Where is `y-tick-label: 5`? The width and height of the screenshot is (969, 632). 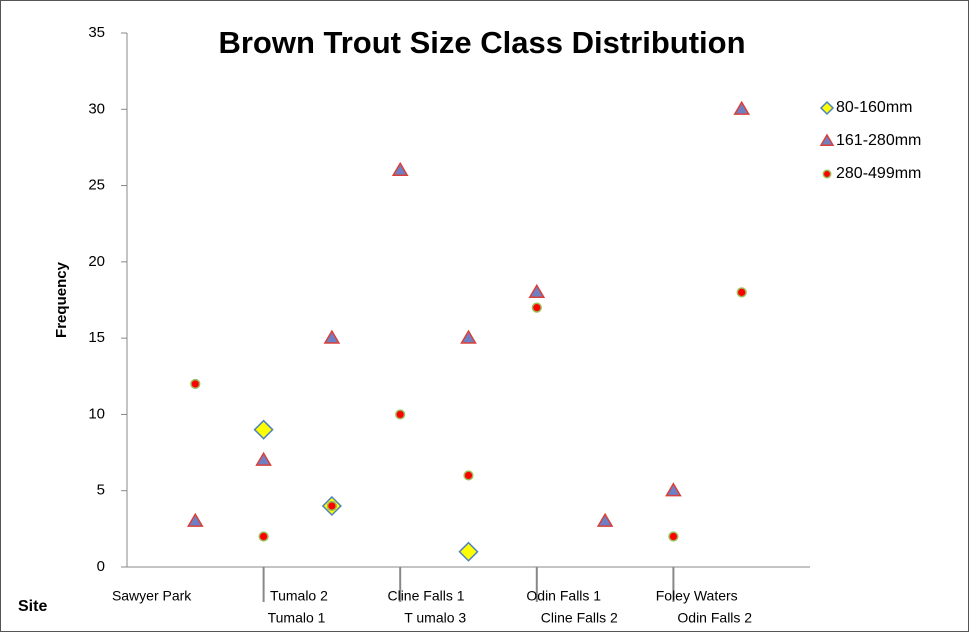
y-tick-label: 5 is located at coordinates (101, 490).